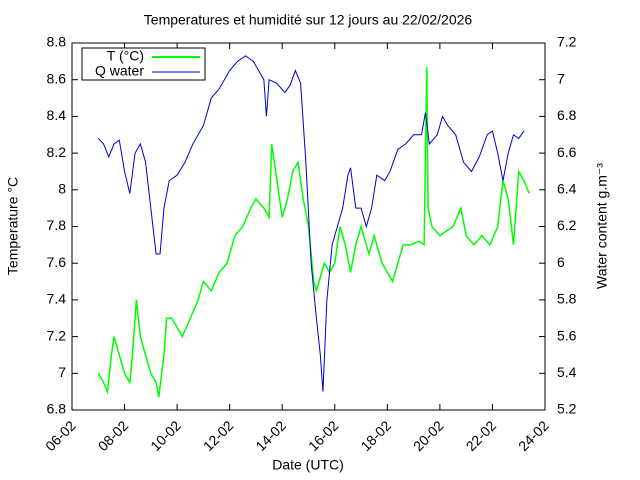 The height and width of the screenshot is (480, 640). What do you see at coordinates (119, 71) in the screenshot?
I see `legend-label: Q water` at bounding box center [119, 71].